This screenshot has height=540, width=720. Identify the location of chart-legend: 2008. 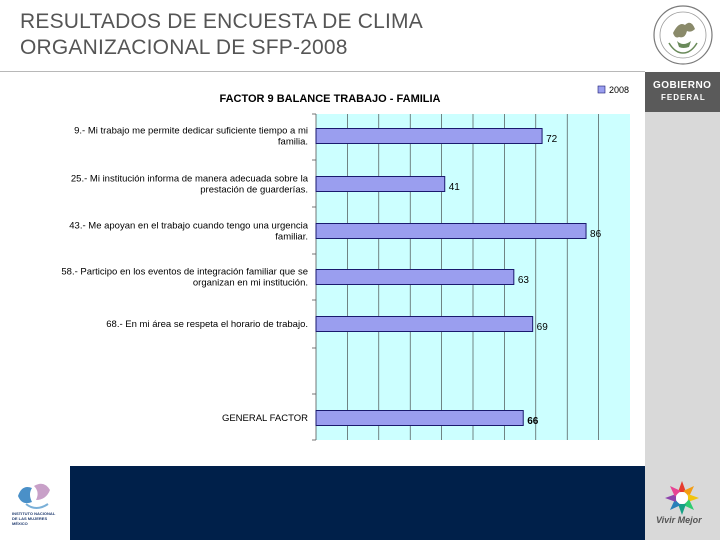
(613, 90).